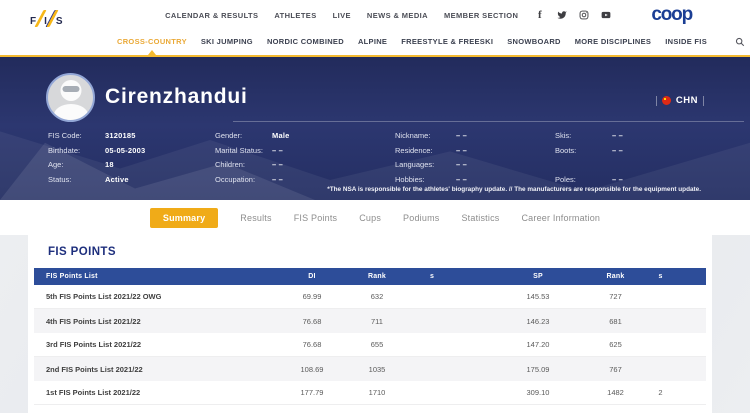 This screenshot has width=750, height=413. I want to click on bio-field-hobbies: Hobbies: – –, so click(475, 180).